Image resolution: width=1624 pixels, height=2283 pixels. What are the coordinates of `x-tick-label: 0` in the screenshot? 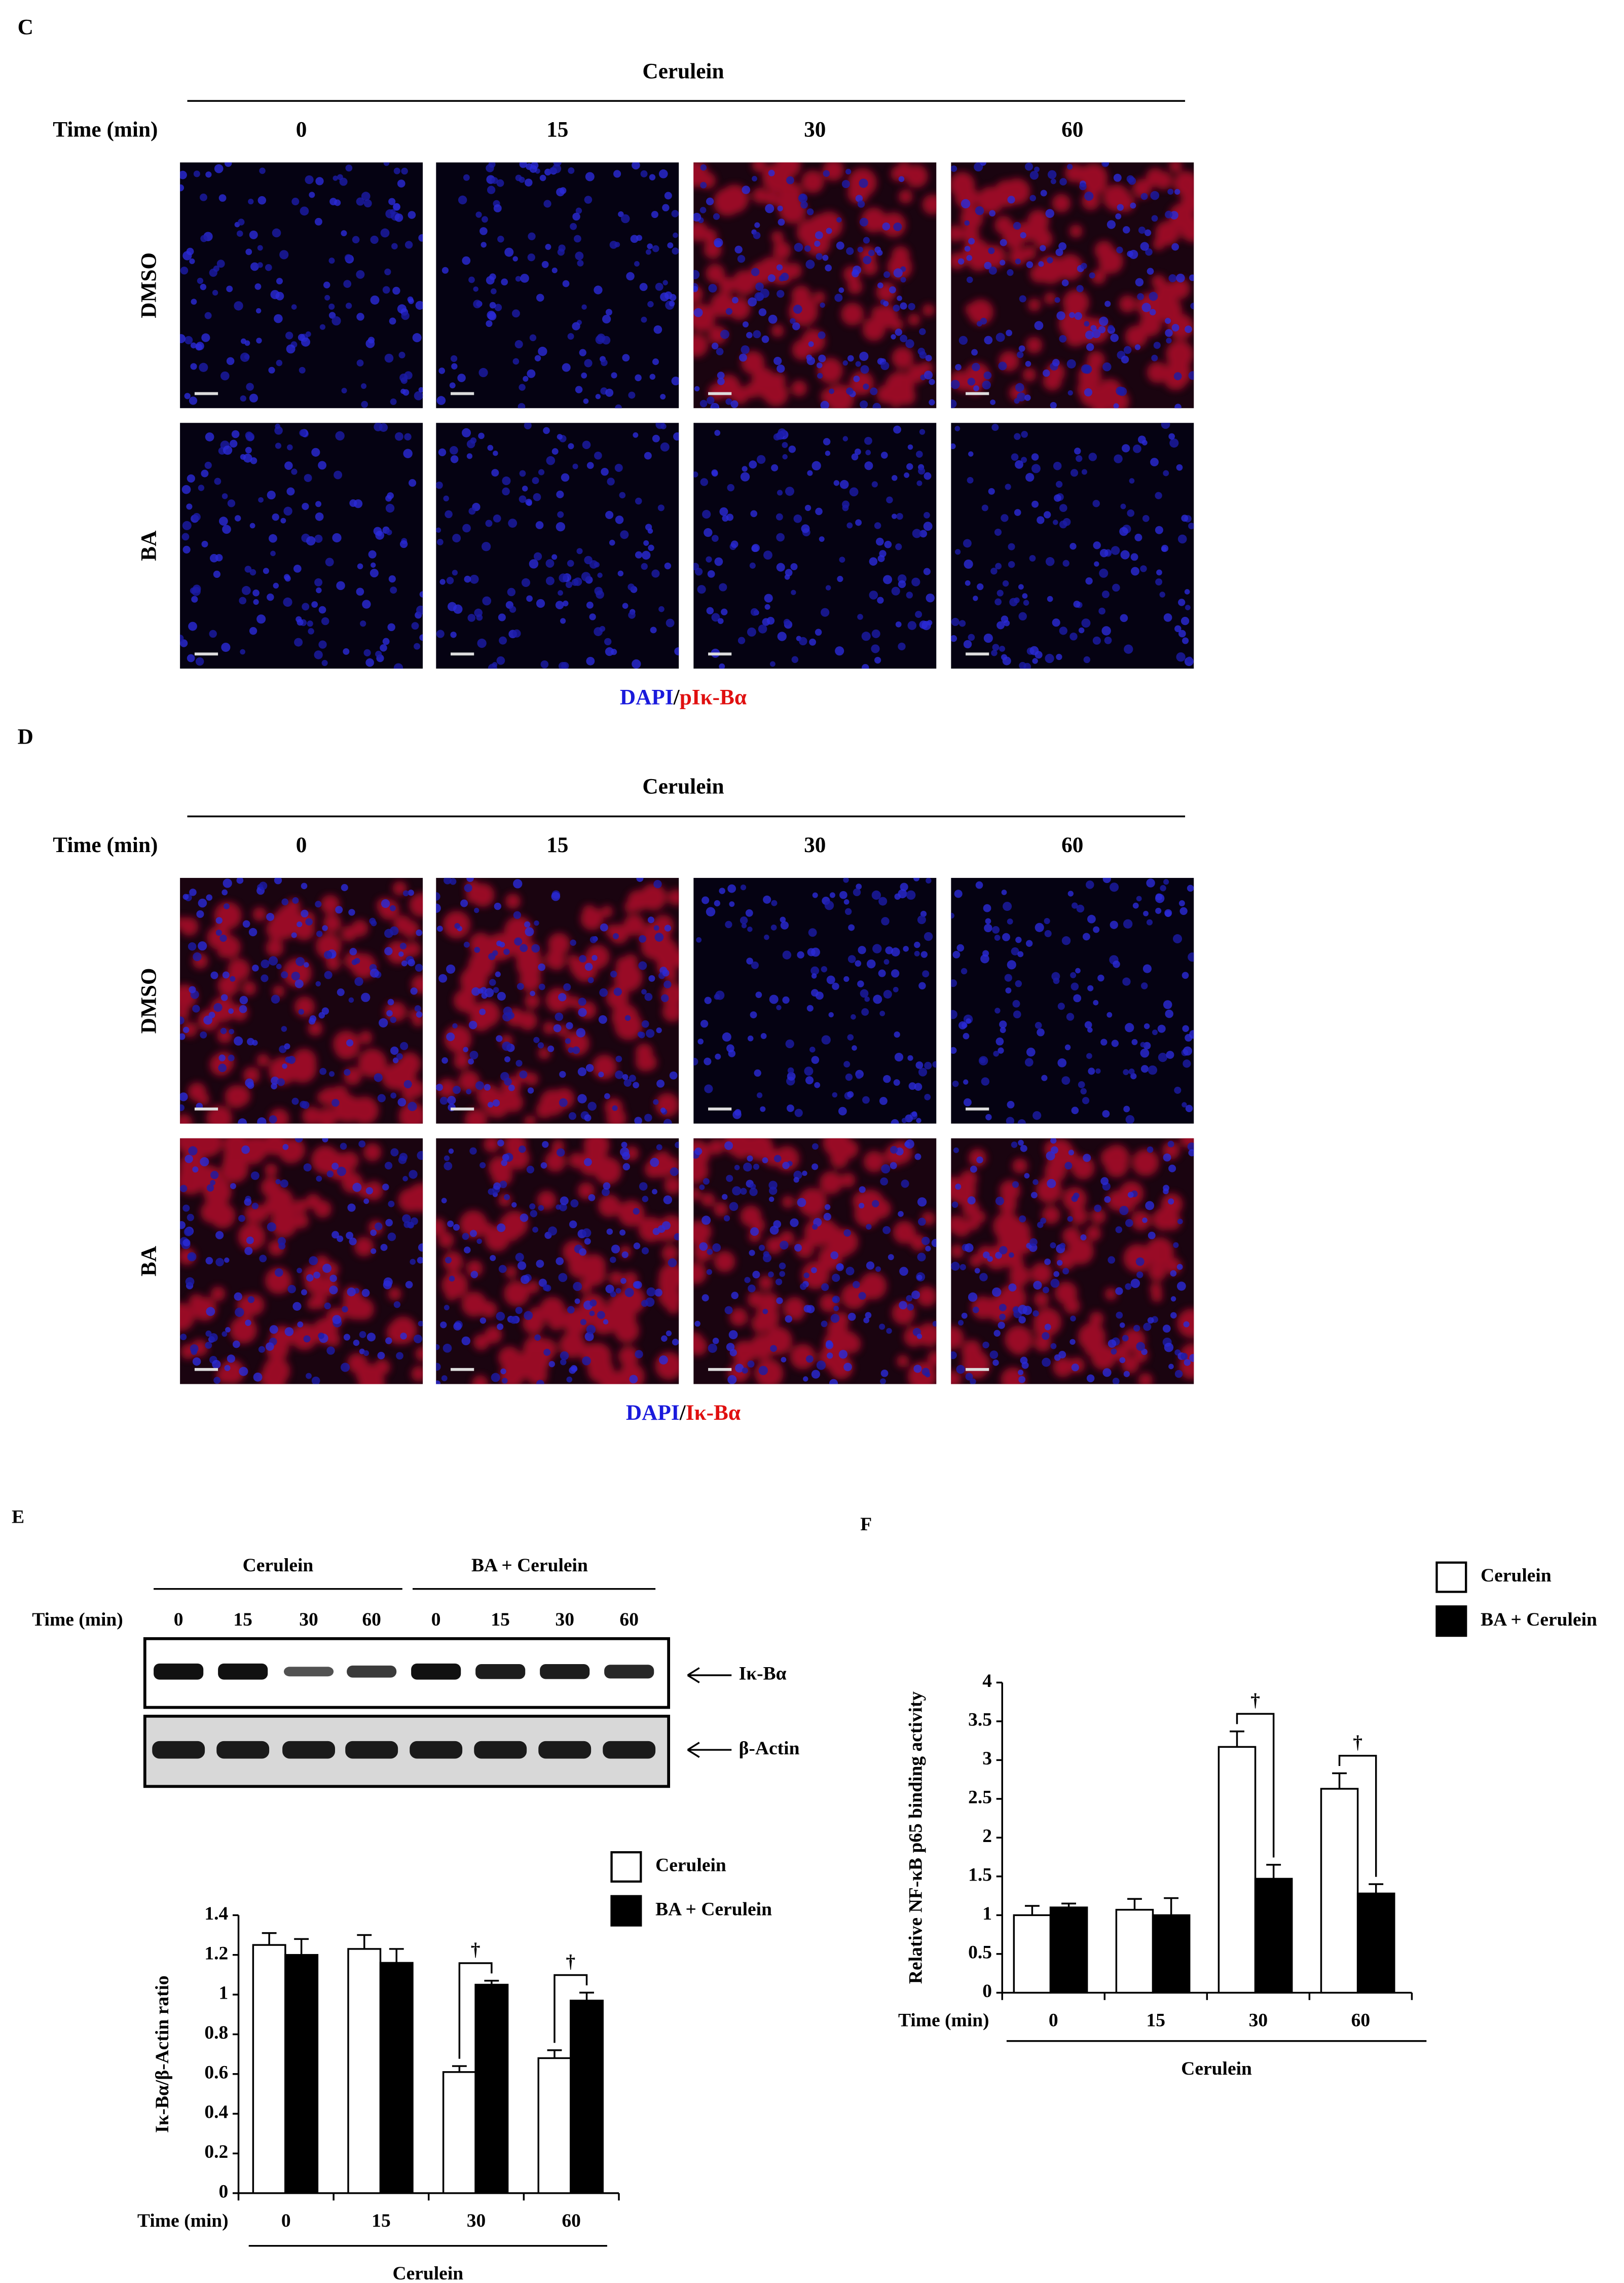 It's located at (1053, 2021).